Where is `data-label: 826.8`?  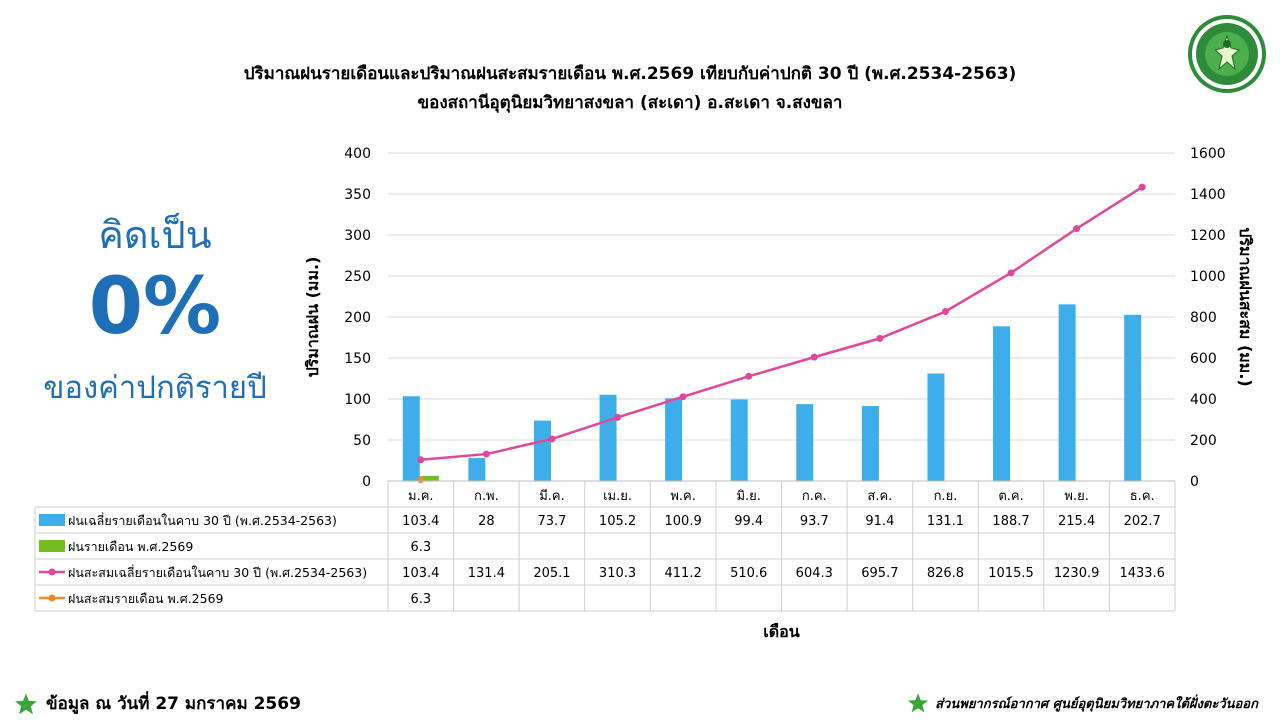
data-label: 826.8 is located at coordinates (945, 573).